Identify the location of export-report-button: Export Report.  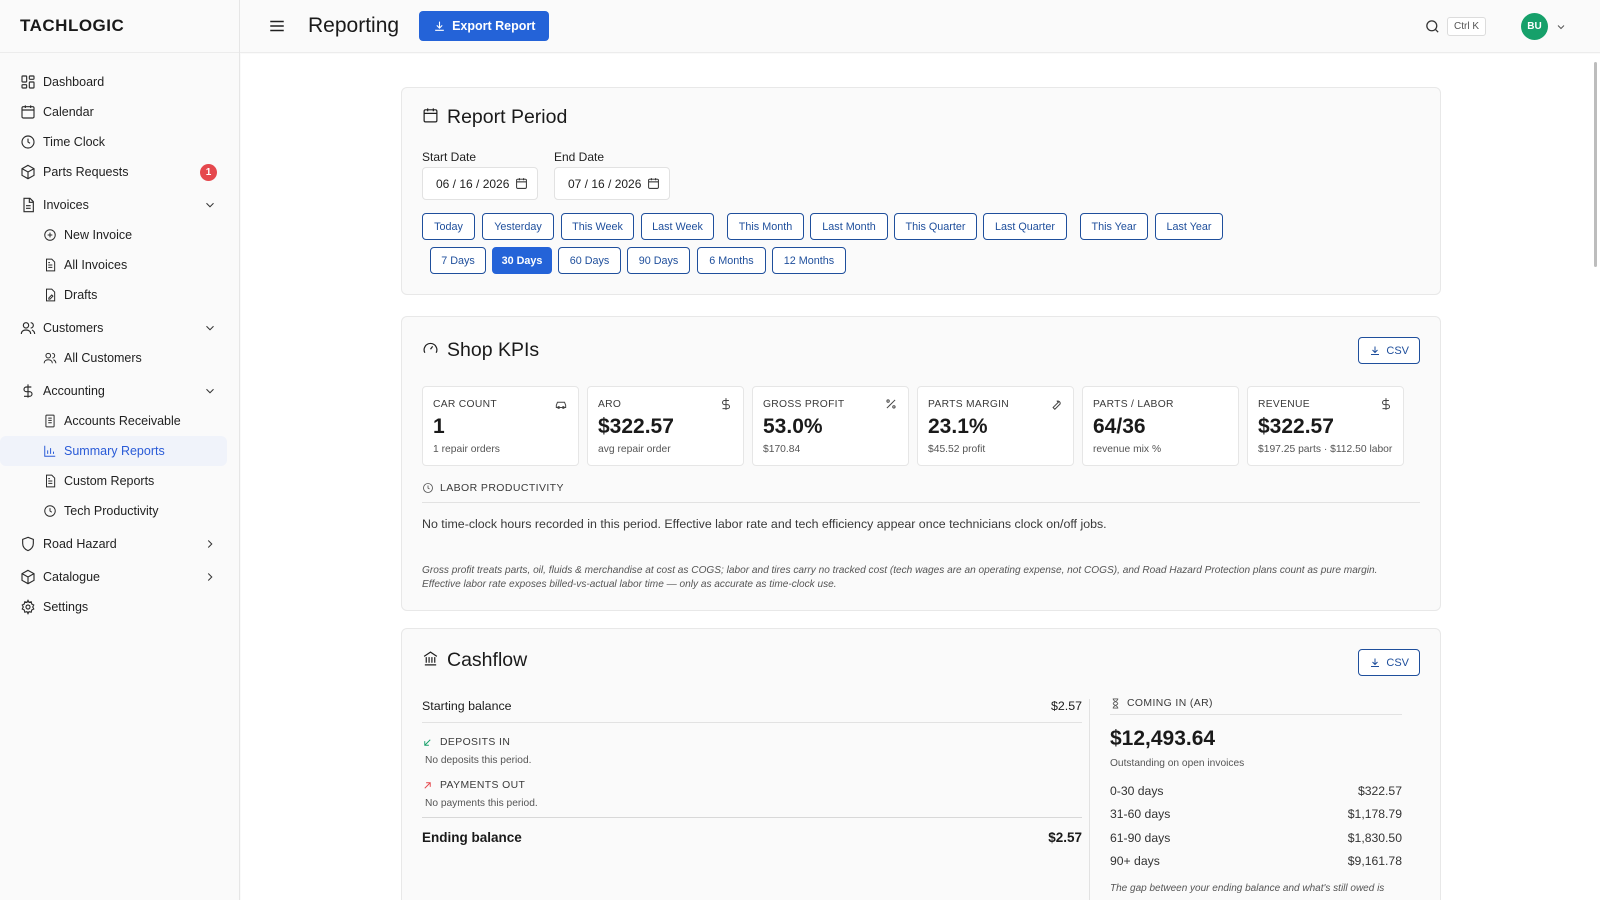
(484, 26).